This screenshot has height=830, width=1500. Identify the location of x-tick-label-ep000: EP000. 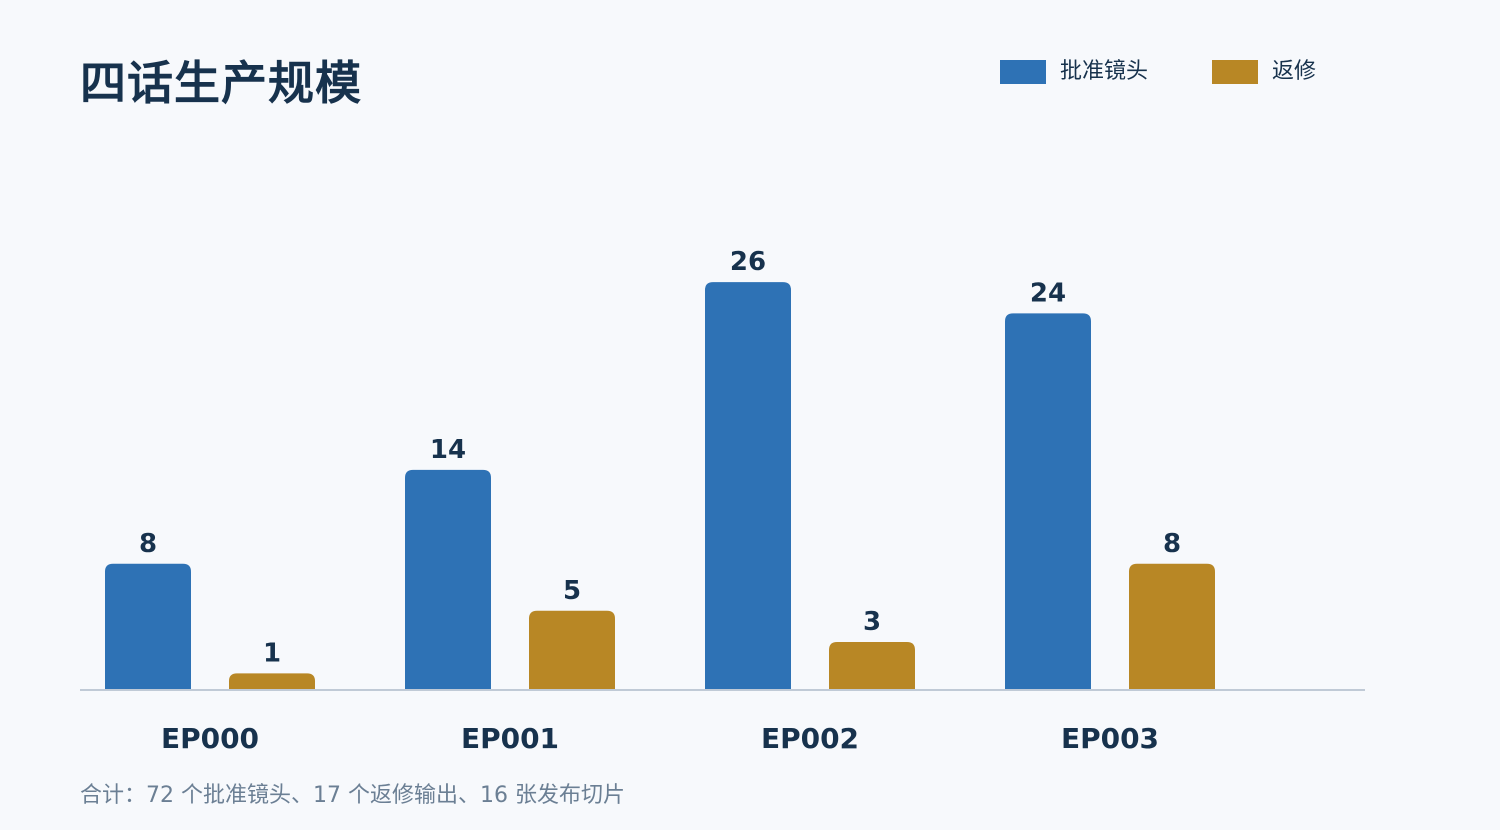
(210, 738).